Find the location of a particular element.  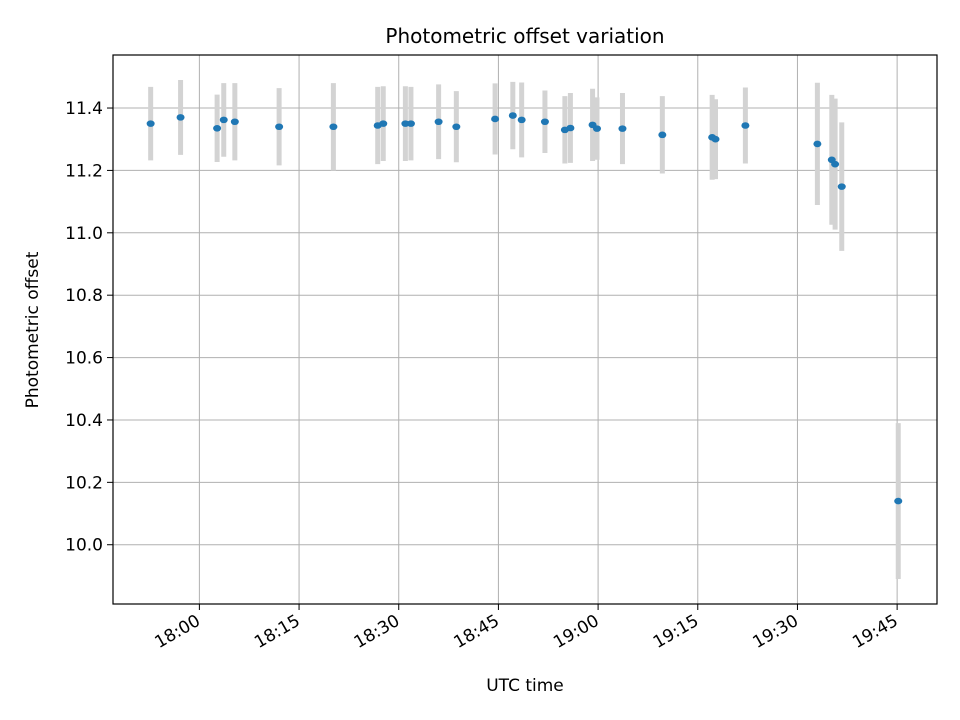

y-tick-label: 10.6 is located at coordinates (84, 359).